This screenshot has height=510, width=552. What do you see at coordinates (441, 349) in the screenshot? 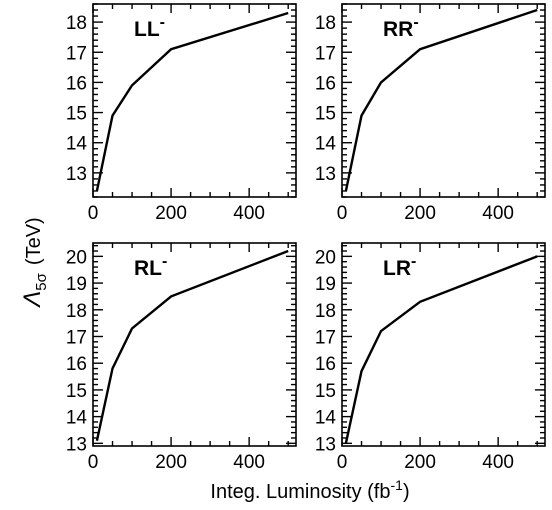
I see `series-line-lr` at bounding box center [441, 349].